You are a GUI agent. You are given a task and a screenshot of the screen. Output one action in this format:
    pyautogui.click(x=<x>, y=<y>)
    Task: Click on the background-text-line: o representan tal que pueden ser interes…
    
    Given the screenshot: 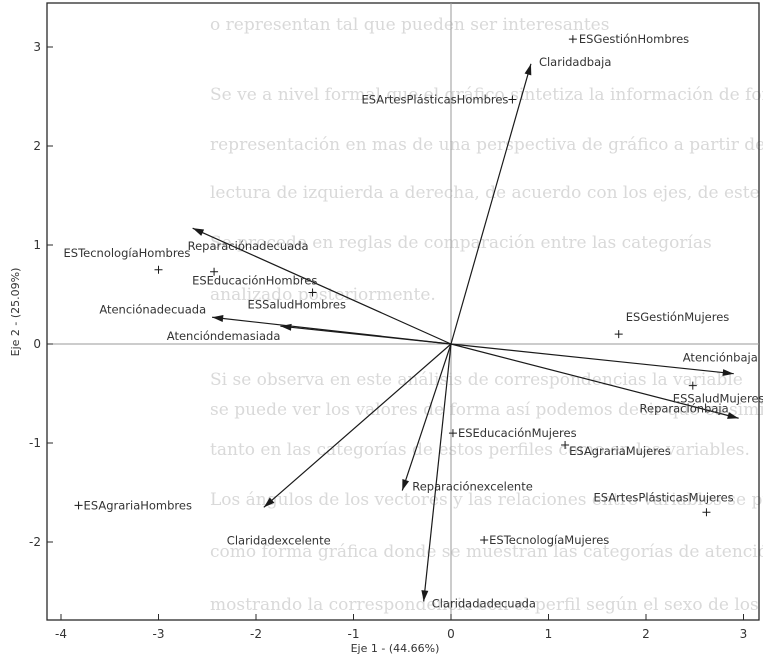 What is the action you would take?
    pyautogui.click(x=409, y=25)
    